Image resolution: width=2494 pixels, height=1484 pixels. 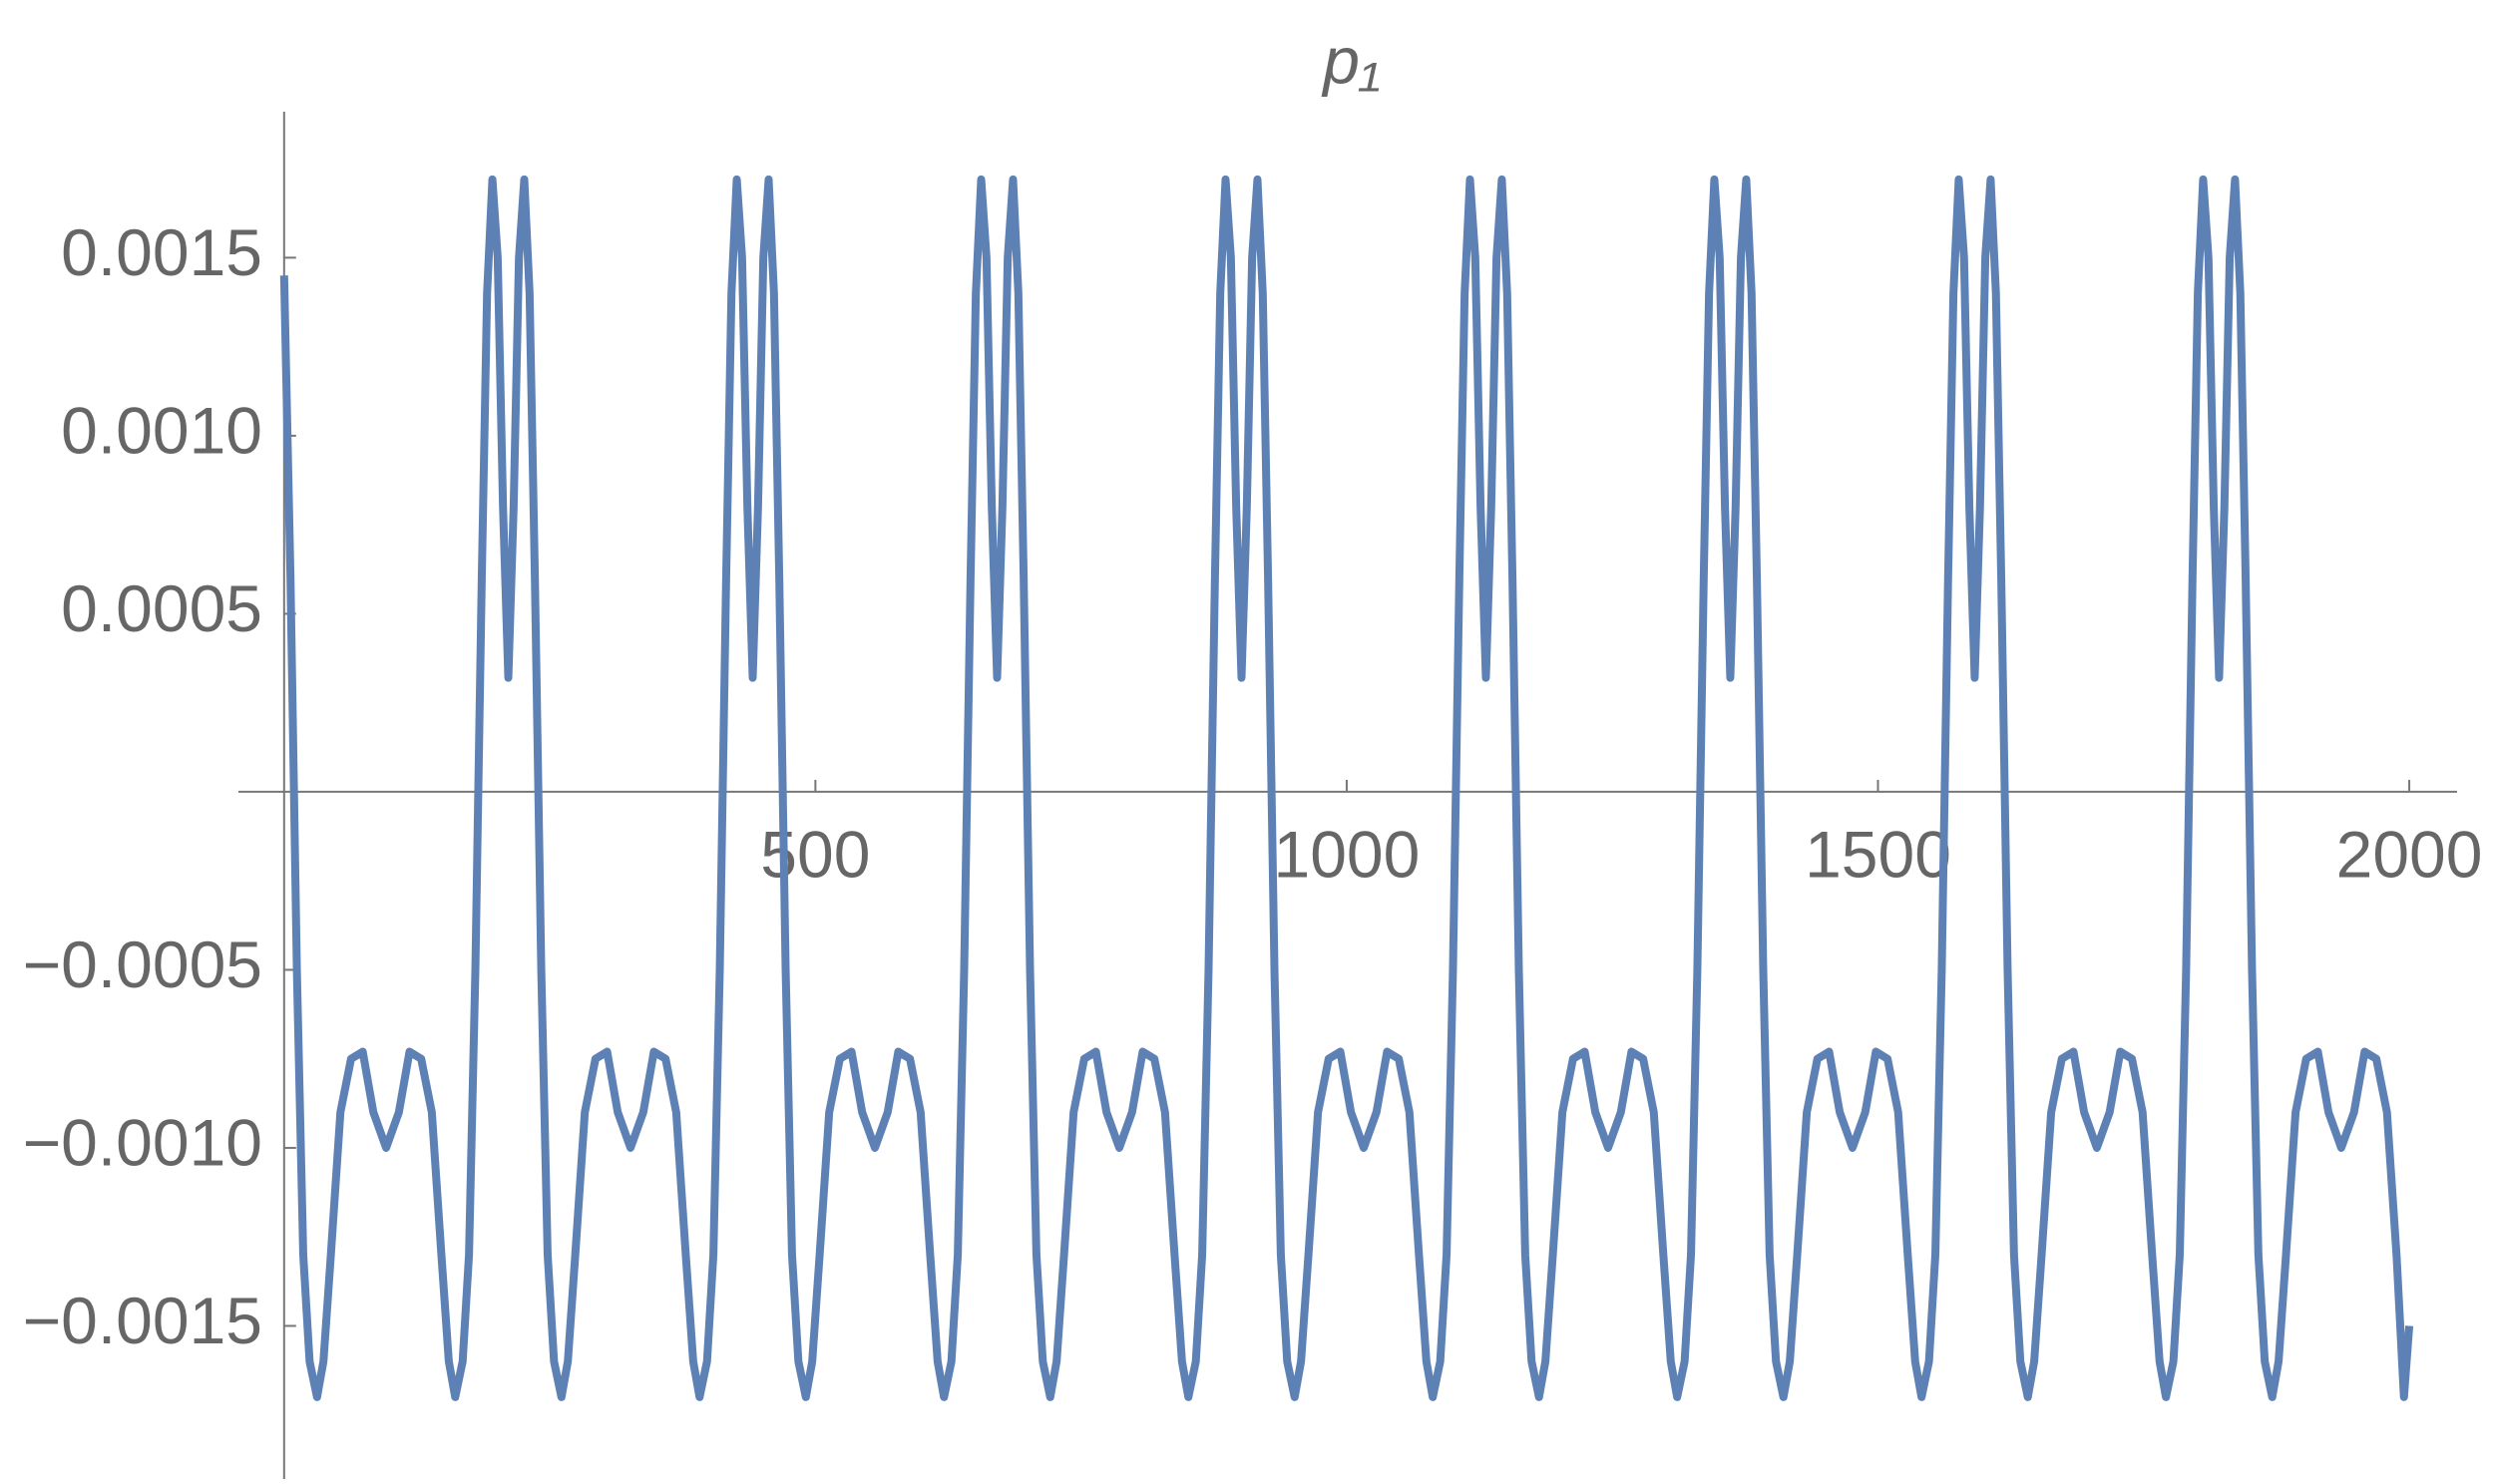 What do you see at coordinates (1347, 854) in the screenshot?
I see `x-tick-label: 1000` at bounding box center [1347, 854].